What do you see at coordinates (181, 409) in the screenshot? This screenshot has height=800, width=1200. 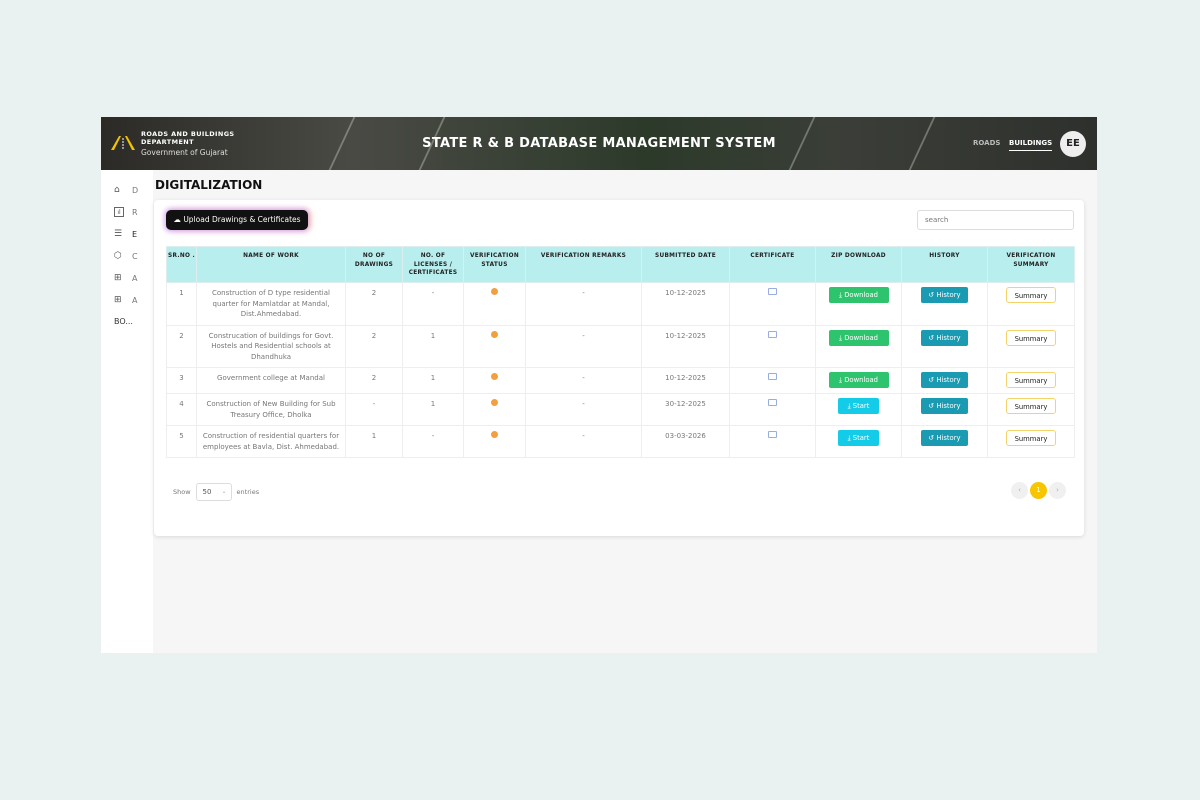 I see `sr-no: 4` at bounding box center [181, 409].